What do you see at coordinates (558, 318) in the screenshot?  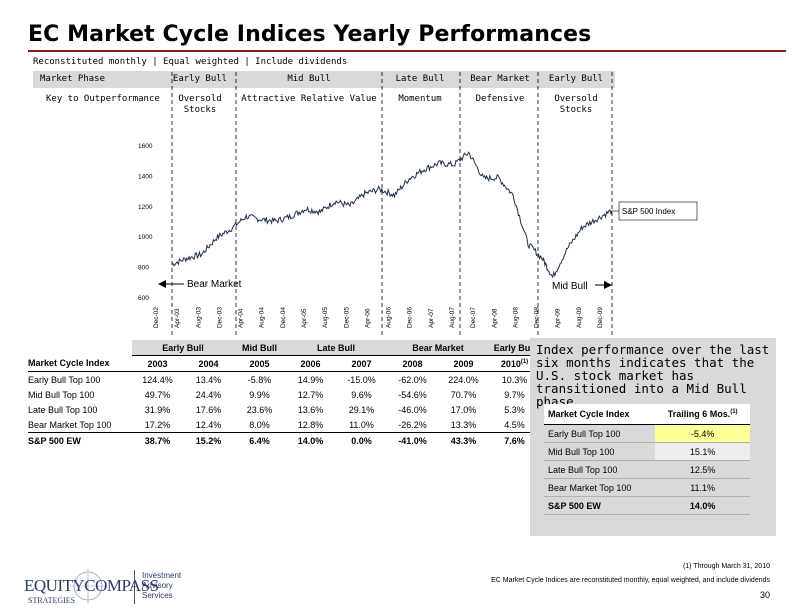 I see `x-tick-label: Apr-09` at bounding box center [558, 318].